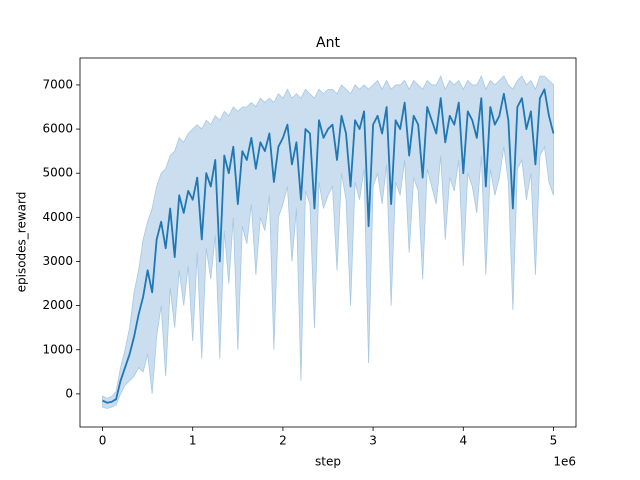  I want to click on y-tick-label: 7000, so click(57, 84).